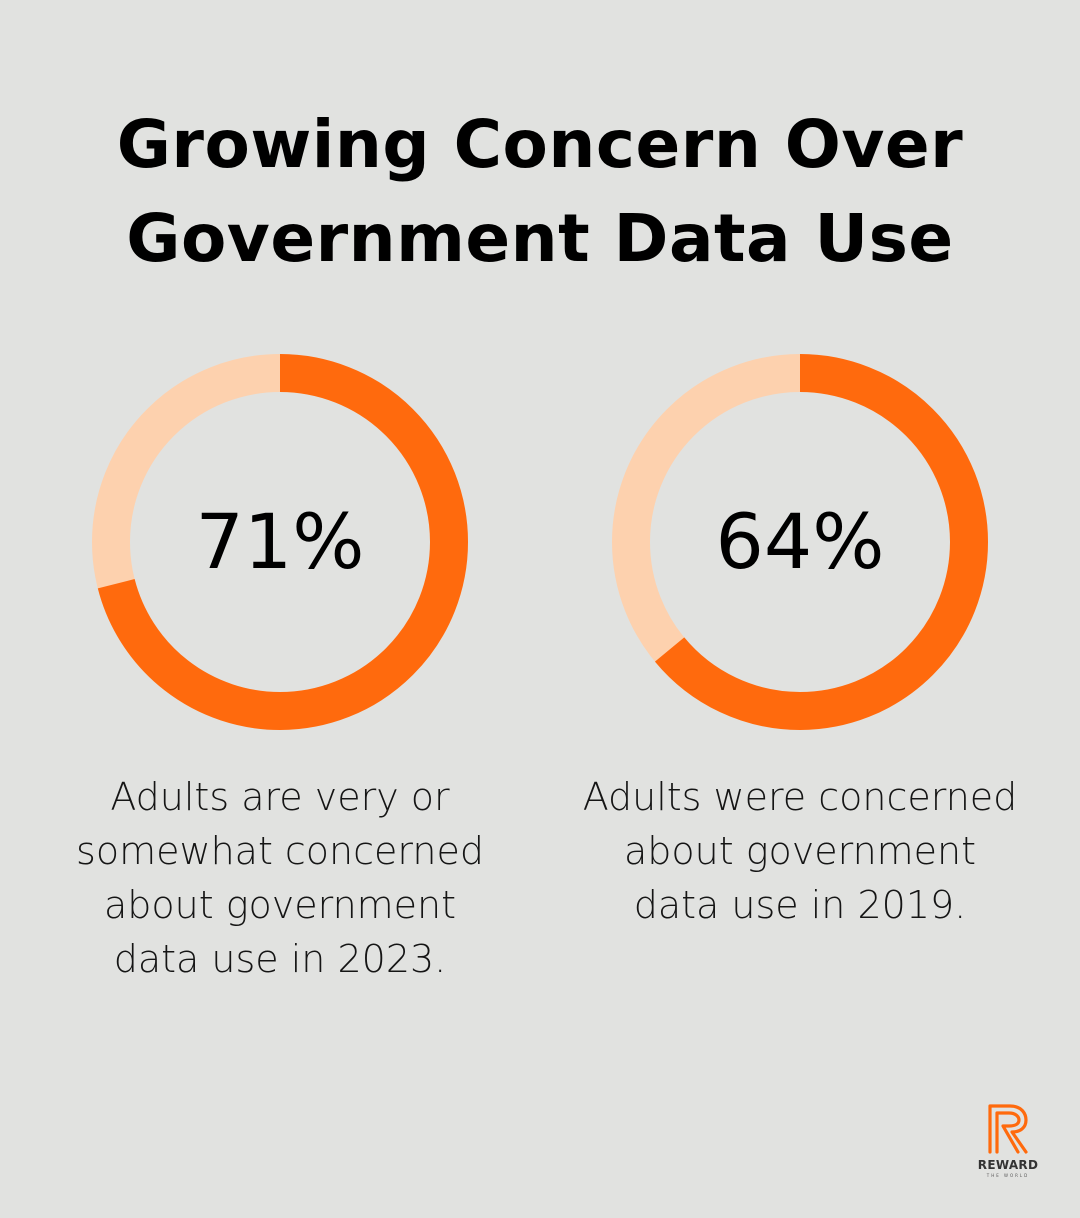 The height and width of the screenshot is (1218, 1080). Describe the element at coordinates (1008, 1165) in the screenshot. I see `logo-wordmark: REWARD` at that location.